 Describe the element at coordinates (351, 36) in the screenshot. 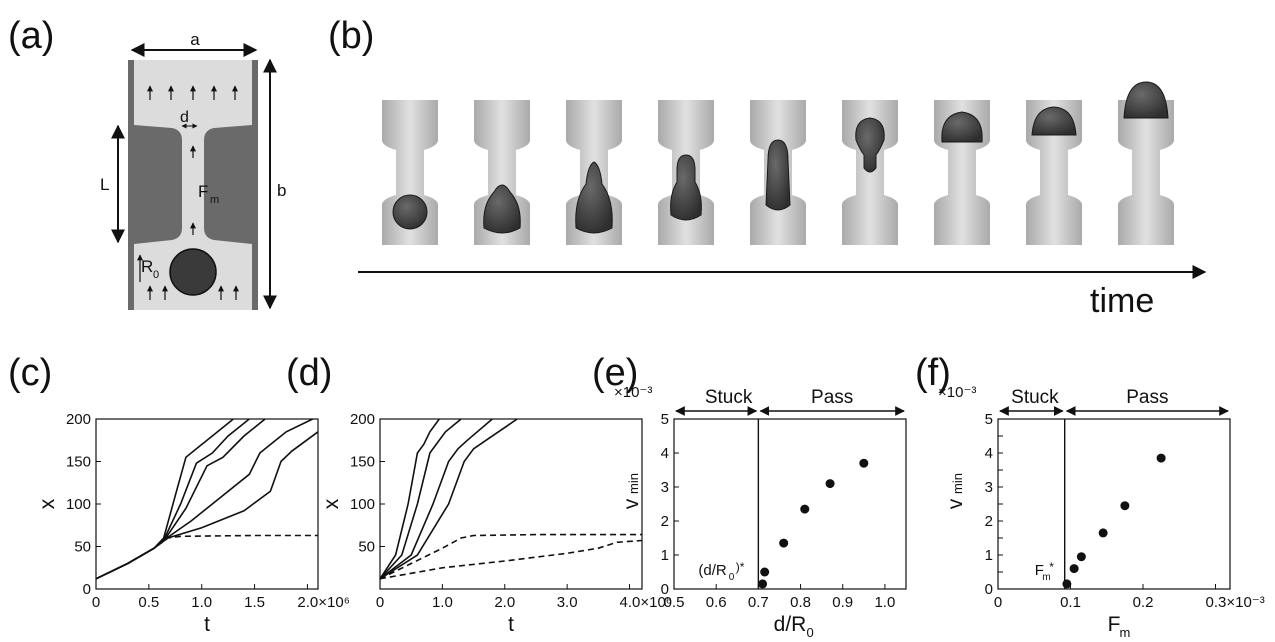

I see `panel-label-b: (b)` at that location.